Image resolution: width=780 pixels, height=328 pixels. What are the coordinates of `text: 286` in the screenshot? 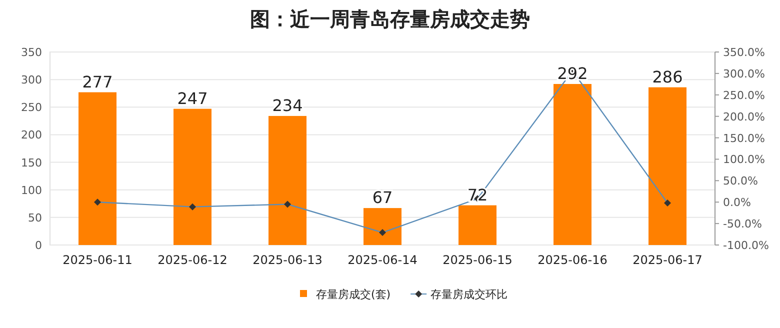 It's located at (667, 76).